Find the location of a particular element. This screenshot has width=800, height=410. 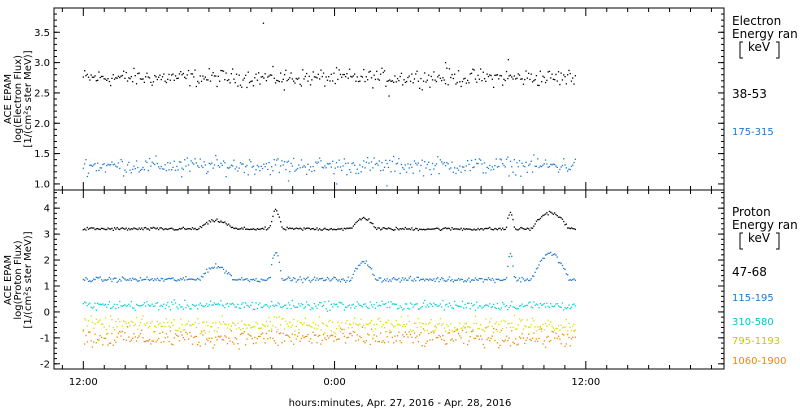

electron-legend-175-315: 175-315 is located at coordinates (753, 132).